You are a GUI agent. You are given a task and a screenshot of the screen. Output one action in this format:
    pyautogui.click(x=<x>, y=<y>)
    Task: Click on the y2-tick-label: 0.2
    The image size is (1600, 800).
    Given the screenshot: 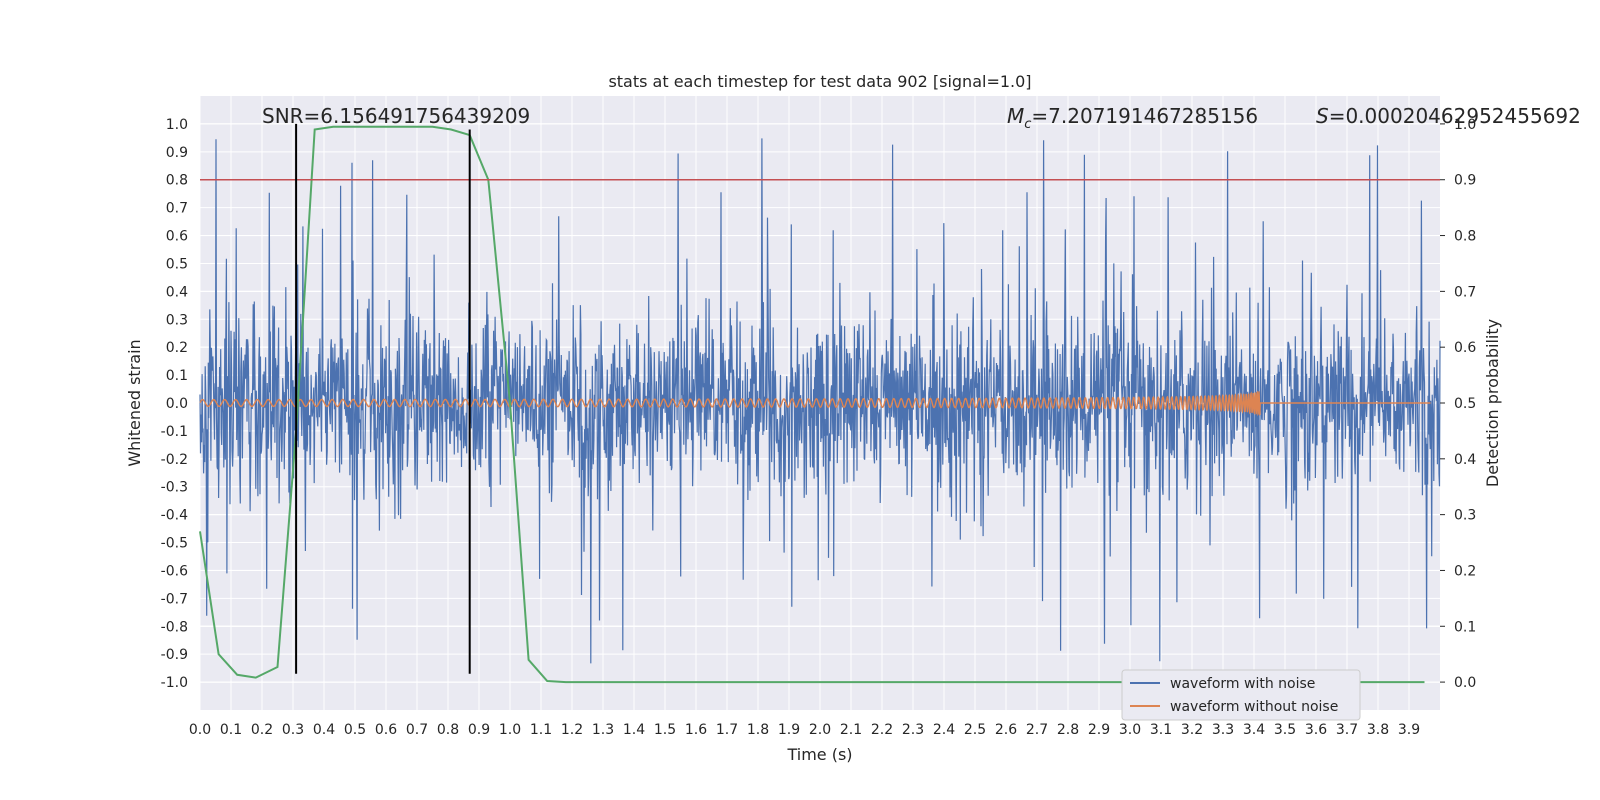 What is the action you would take?
    pyautogui.click(x=1465, y=571)
    